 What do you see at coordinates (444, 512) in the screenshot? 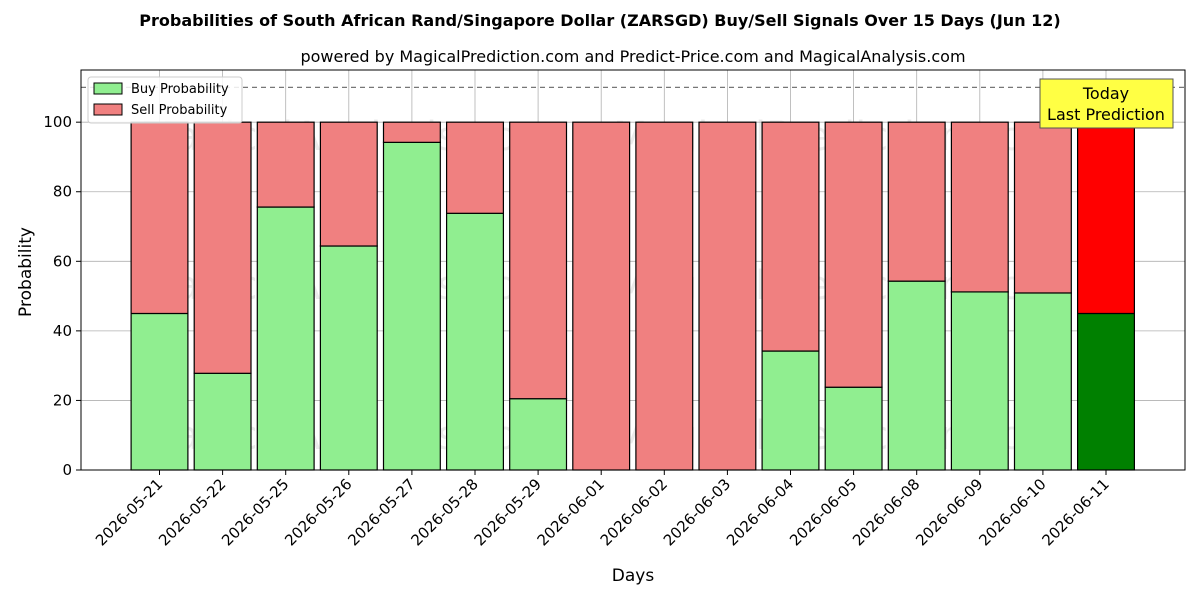
I see `x-tick-label: 2026-05-28` at bounding box center [444, 512].